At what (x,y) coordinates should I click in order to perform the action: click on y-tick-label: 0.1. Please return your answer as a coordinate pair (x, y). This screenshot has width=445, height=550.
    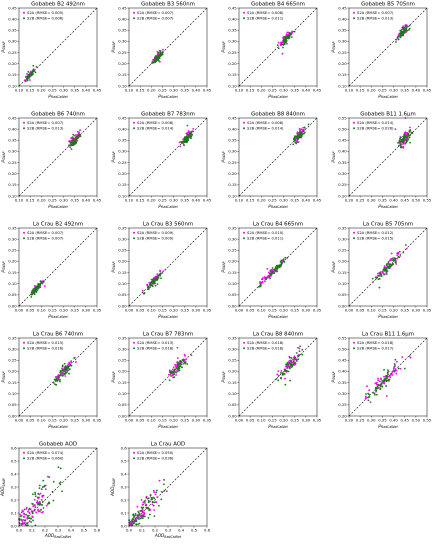
    Looking at the image, I should click on (124, 512).